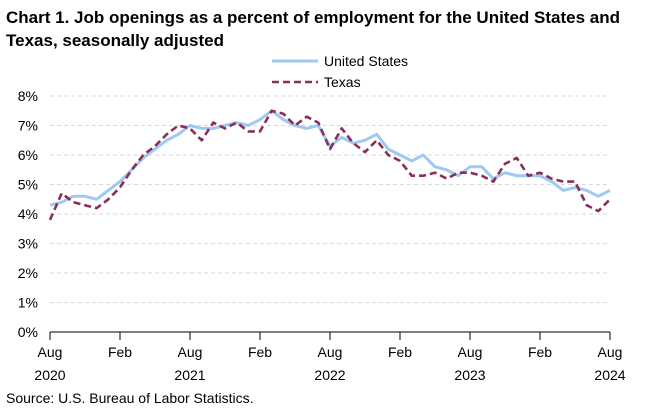 The image size is (646, 412). Describe the element at coordinates (366, 61) in the screenshot. I see `legend-label: United States` at that location.